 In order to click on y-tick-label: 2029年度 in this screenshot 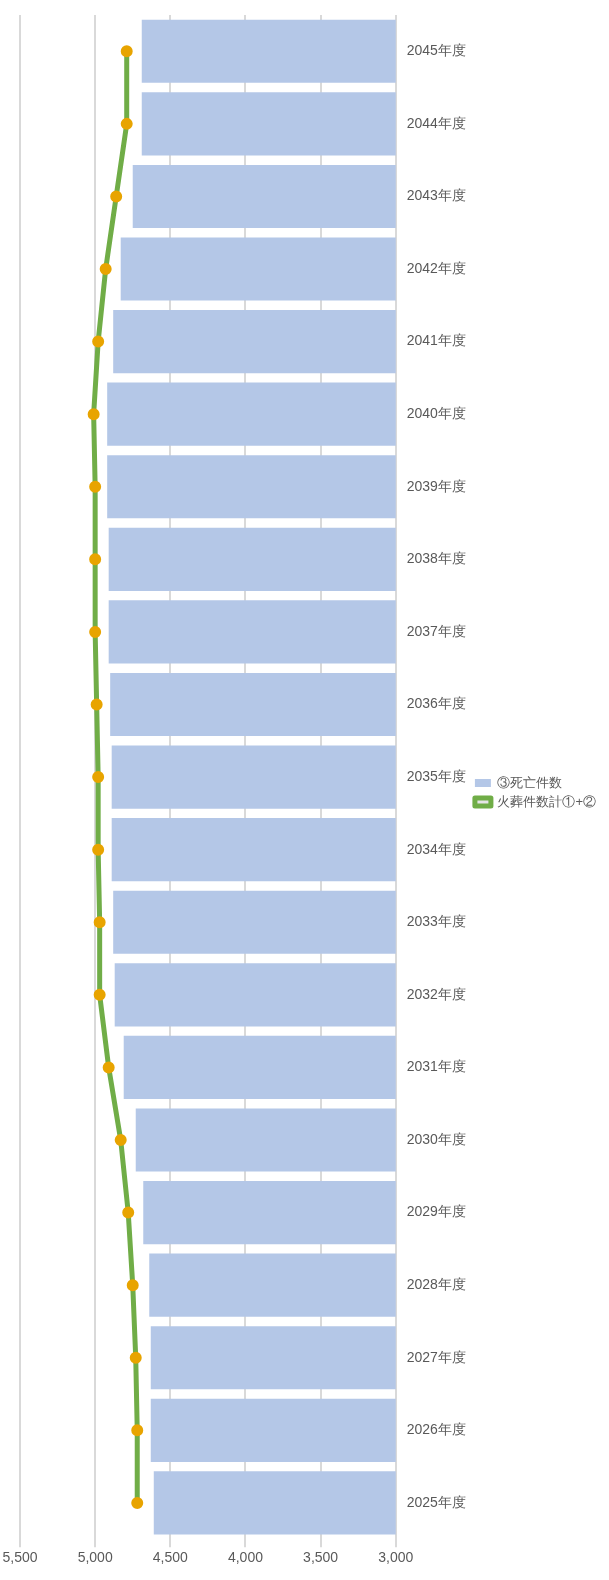, I will do `click(436, 1211)`.